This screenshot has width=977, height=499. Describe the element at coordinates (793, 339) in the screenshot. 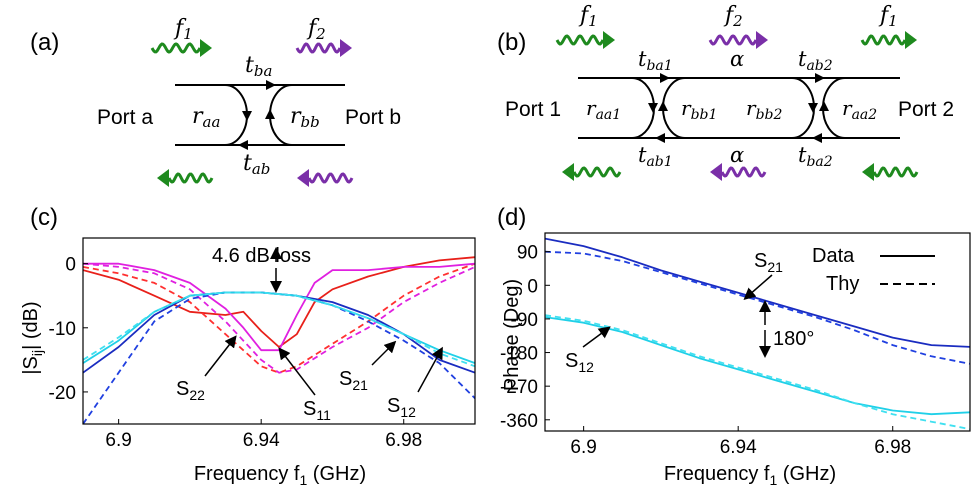

I see `phase-annotation: 180°` at that location.